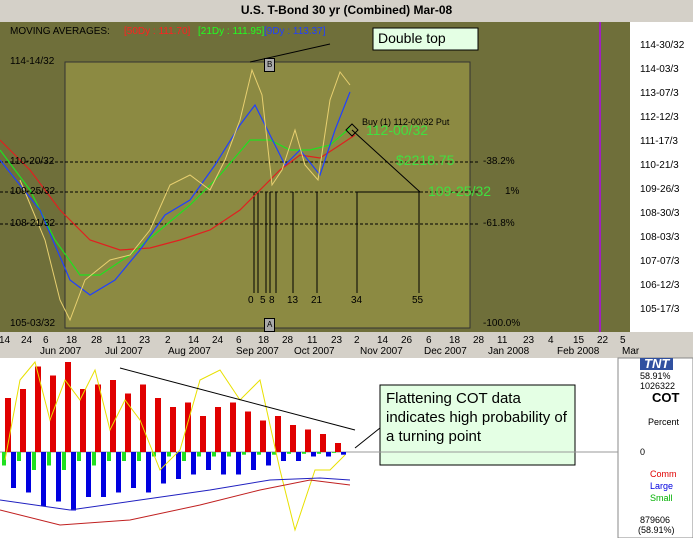 The height and width of the screenshot is (538, 693). What do you see at coordinates (406, 122) in the screenshot?
I see `trade-note: Buy (1) 112-00/32 Put` at bounding box center [406, 122].